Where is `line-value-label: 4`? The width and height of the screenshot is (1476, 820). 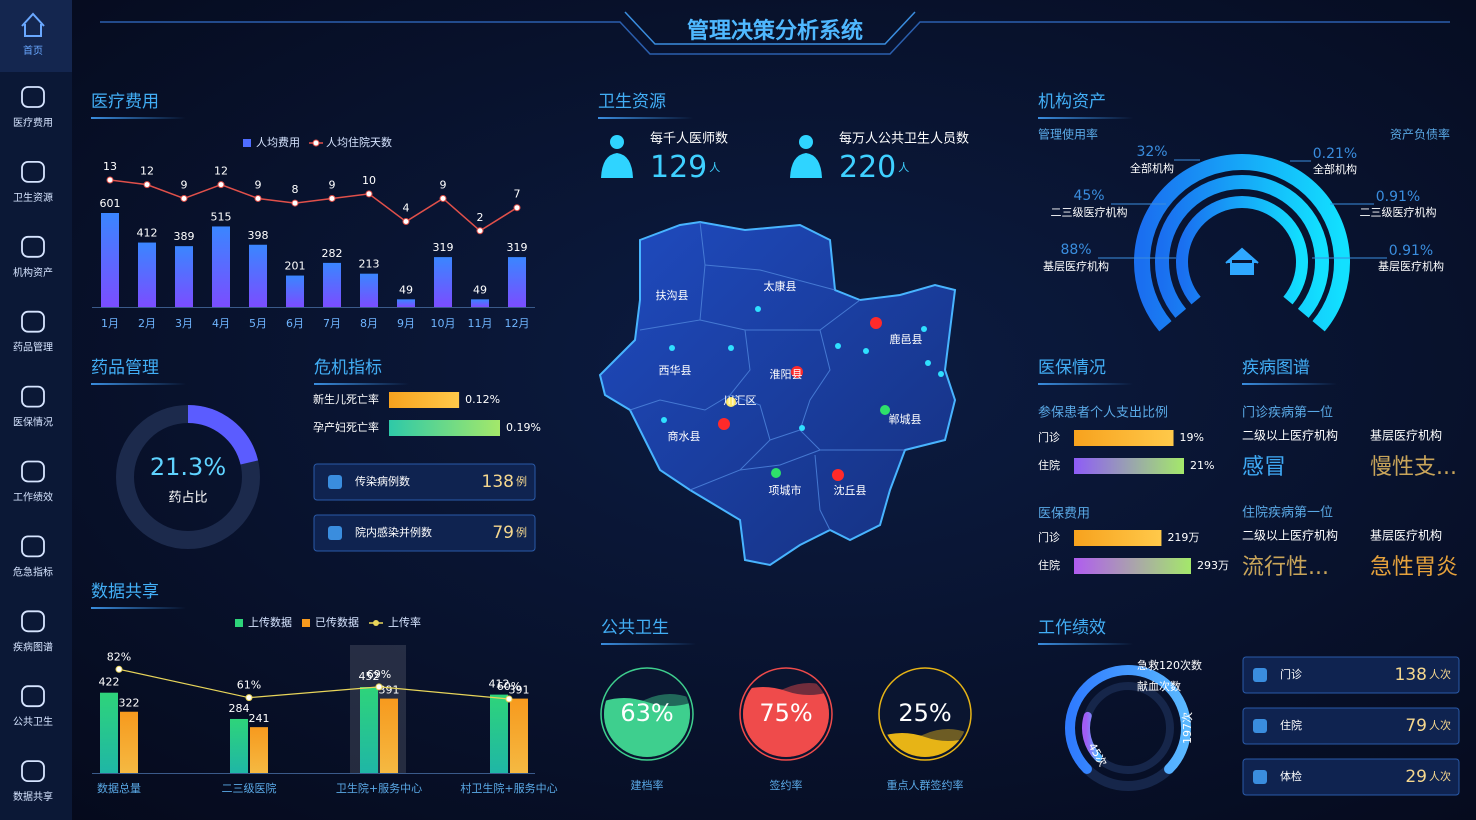
line-value-label: 4 is located at coordinates (406, 208).